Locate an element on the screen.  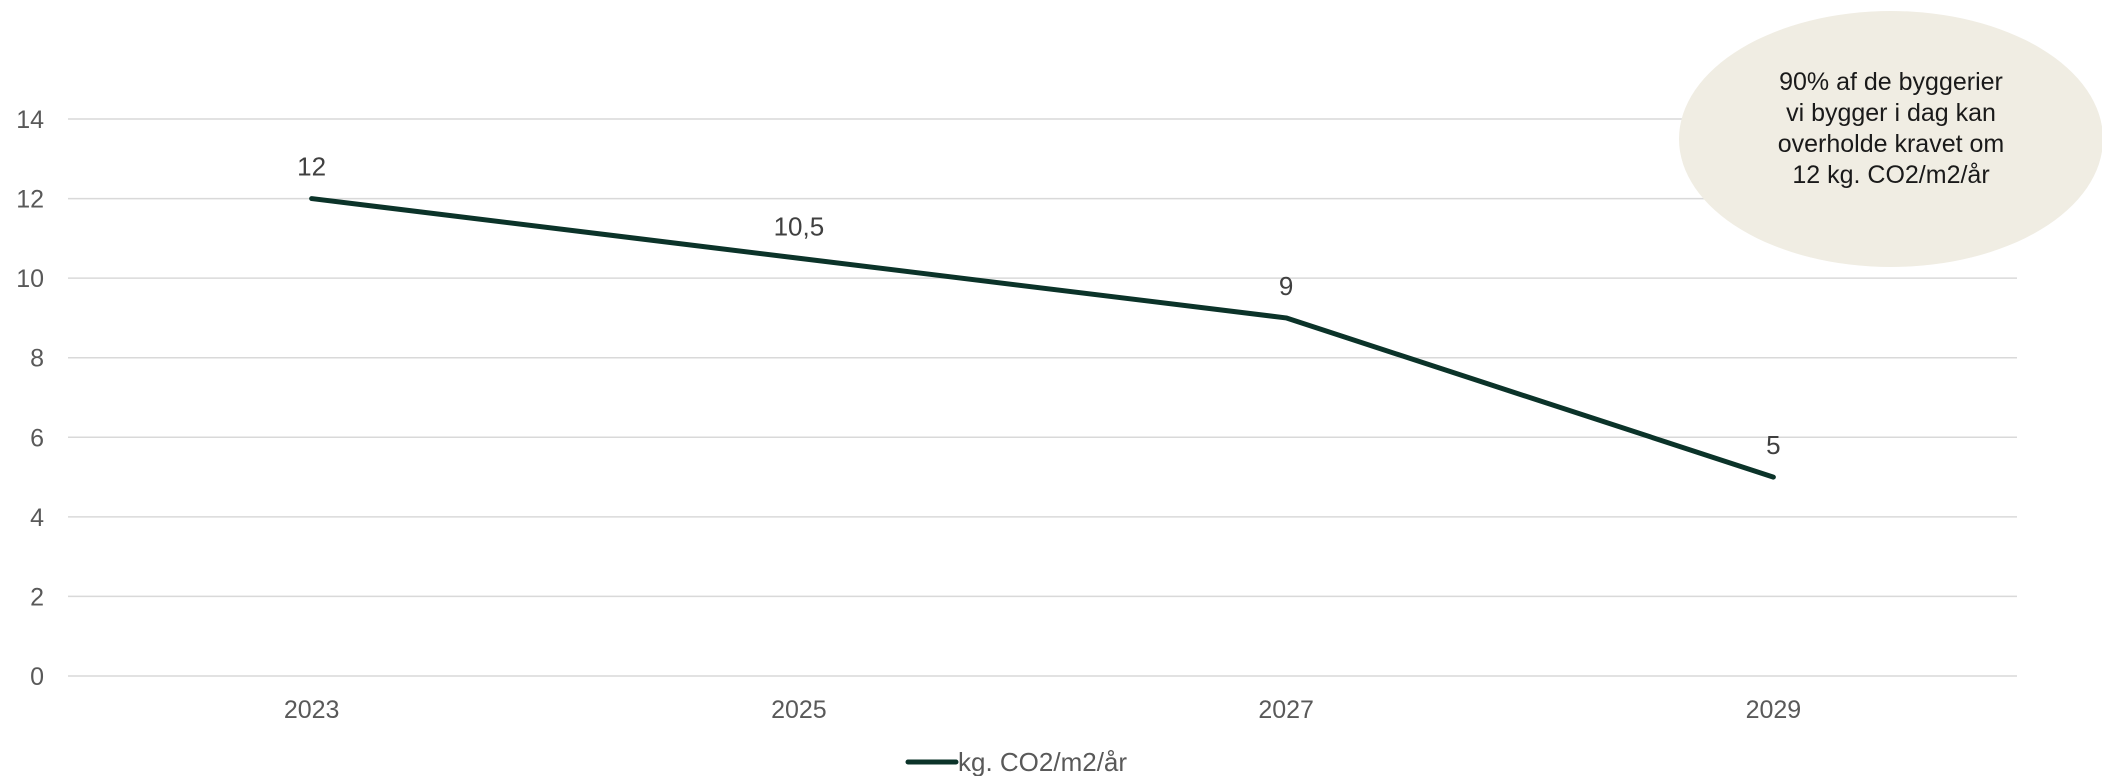
y-tick-label: 6 is located at coordinates (37, 438).